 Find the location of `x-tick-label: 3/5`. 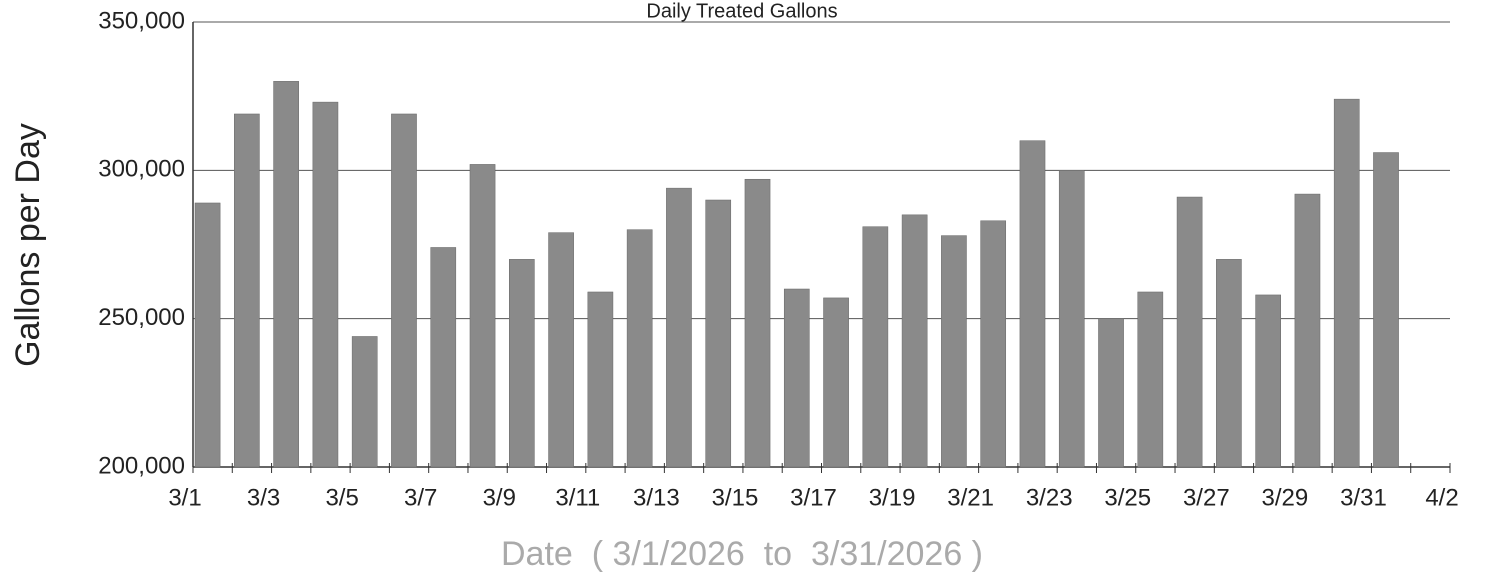

x-tick-label: 3/5 is located at coordinates (341, 497).